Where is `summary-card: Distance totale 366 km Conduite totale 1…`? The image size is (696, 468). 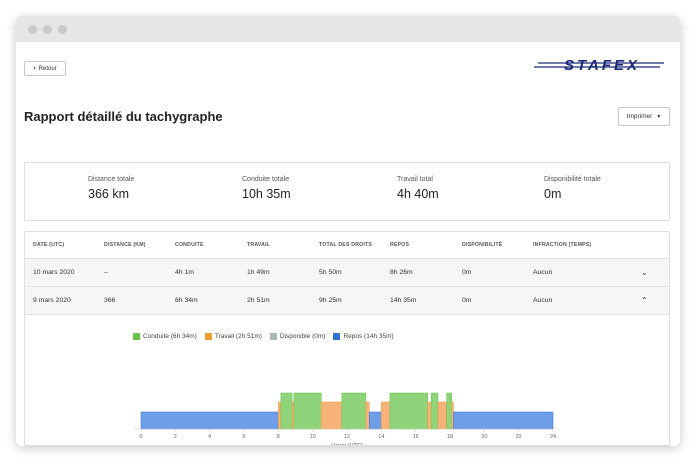
summary-card: Distance totale 366 km Conduite totale 1… is located at coordinates (347, 191).